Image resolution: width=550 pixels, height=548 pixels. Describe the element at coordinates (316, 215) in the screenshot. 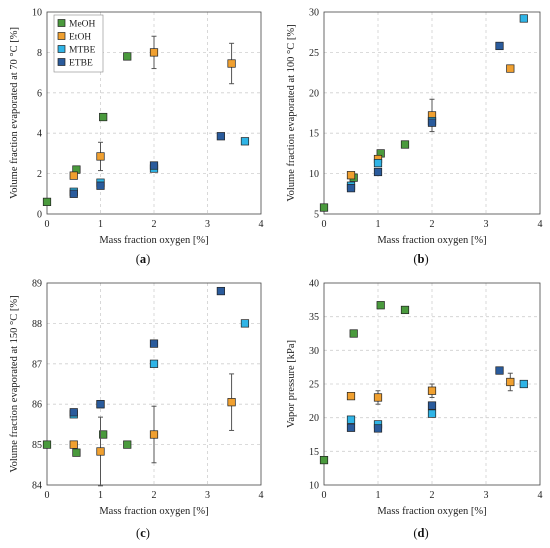

I see `y-tick-label: 5` at that location.